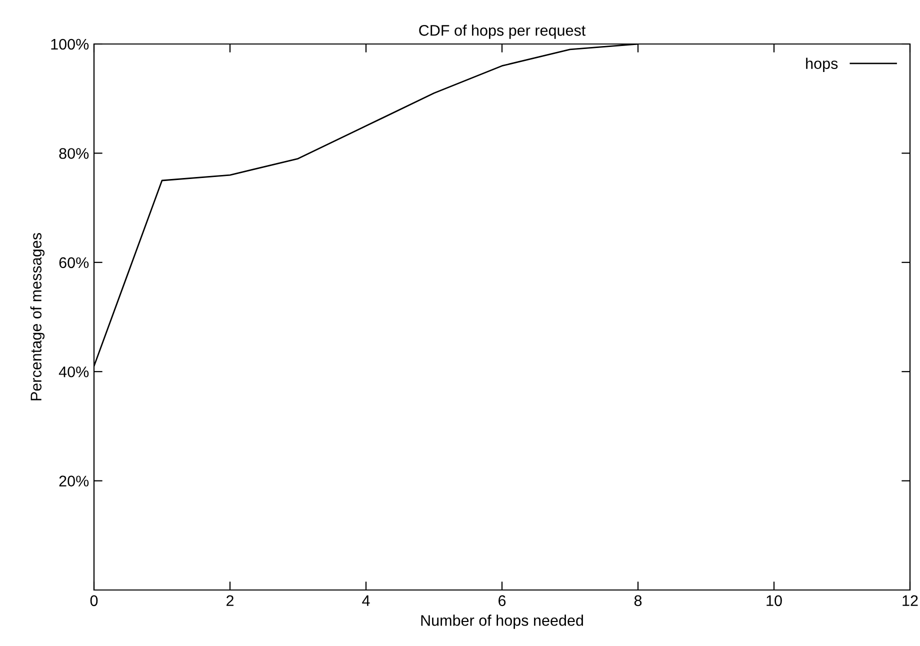 This screenshot has height=646, width=920. What do you see at coordinates (822, 65) in the screenshot?
I see `legend-label: hops` at bounding box center [822, 65].